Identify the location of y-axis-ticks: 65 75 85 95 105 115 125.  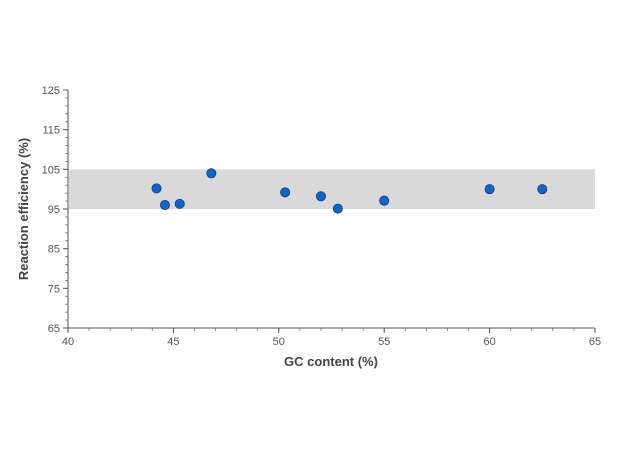
(55, 210).